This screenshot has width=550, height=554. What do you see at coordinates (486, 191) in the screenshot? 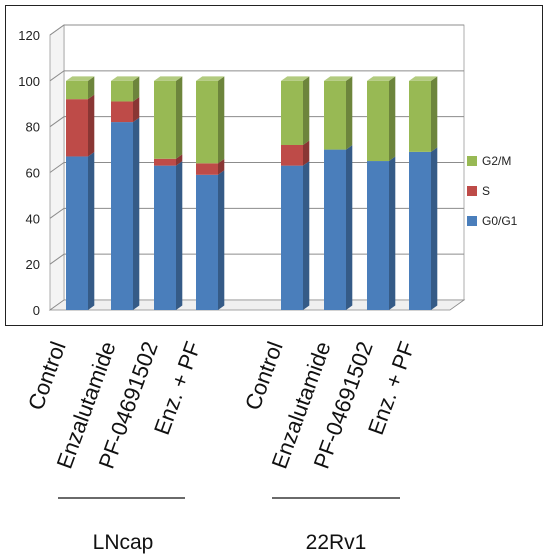
I see `legend-label: S` at bounding box center [486, 191].